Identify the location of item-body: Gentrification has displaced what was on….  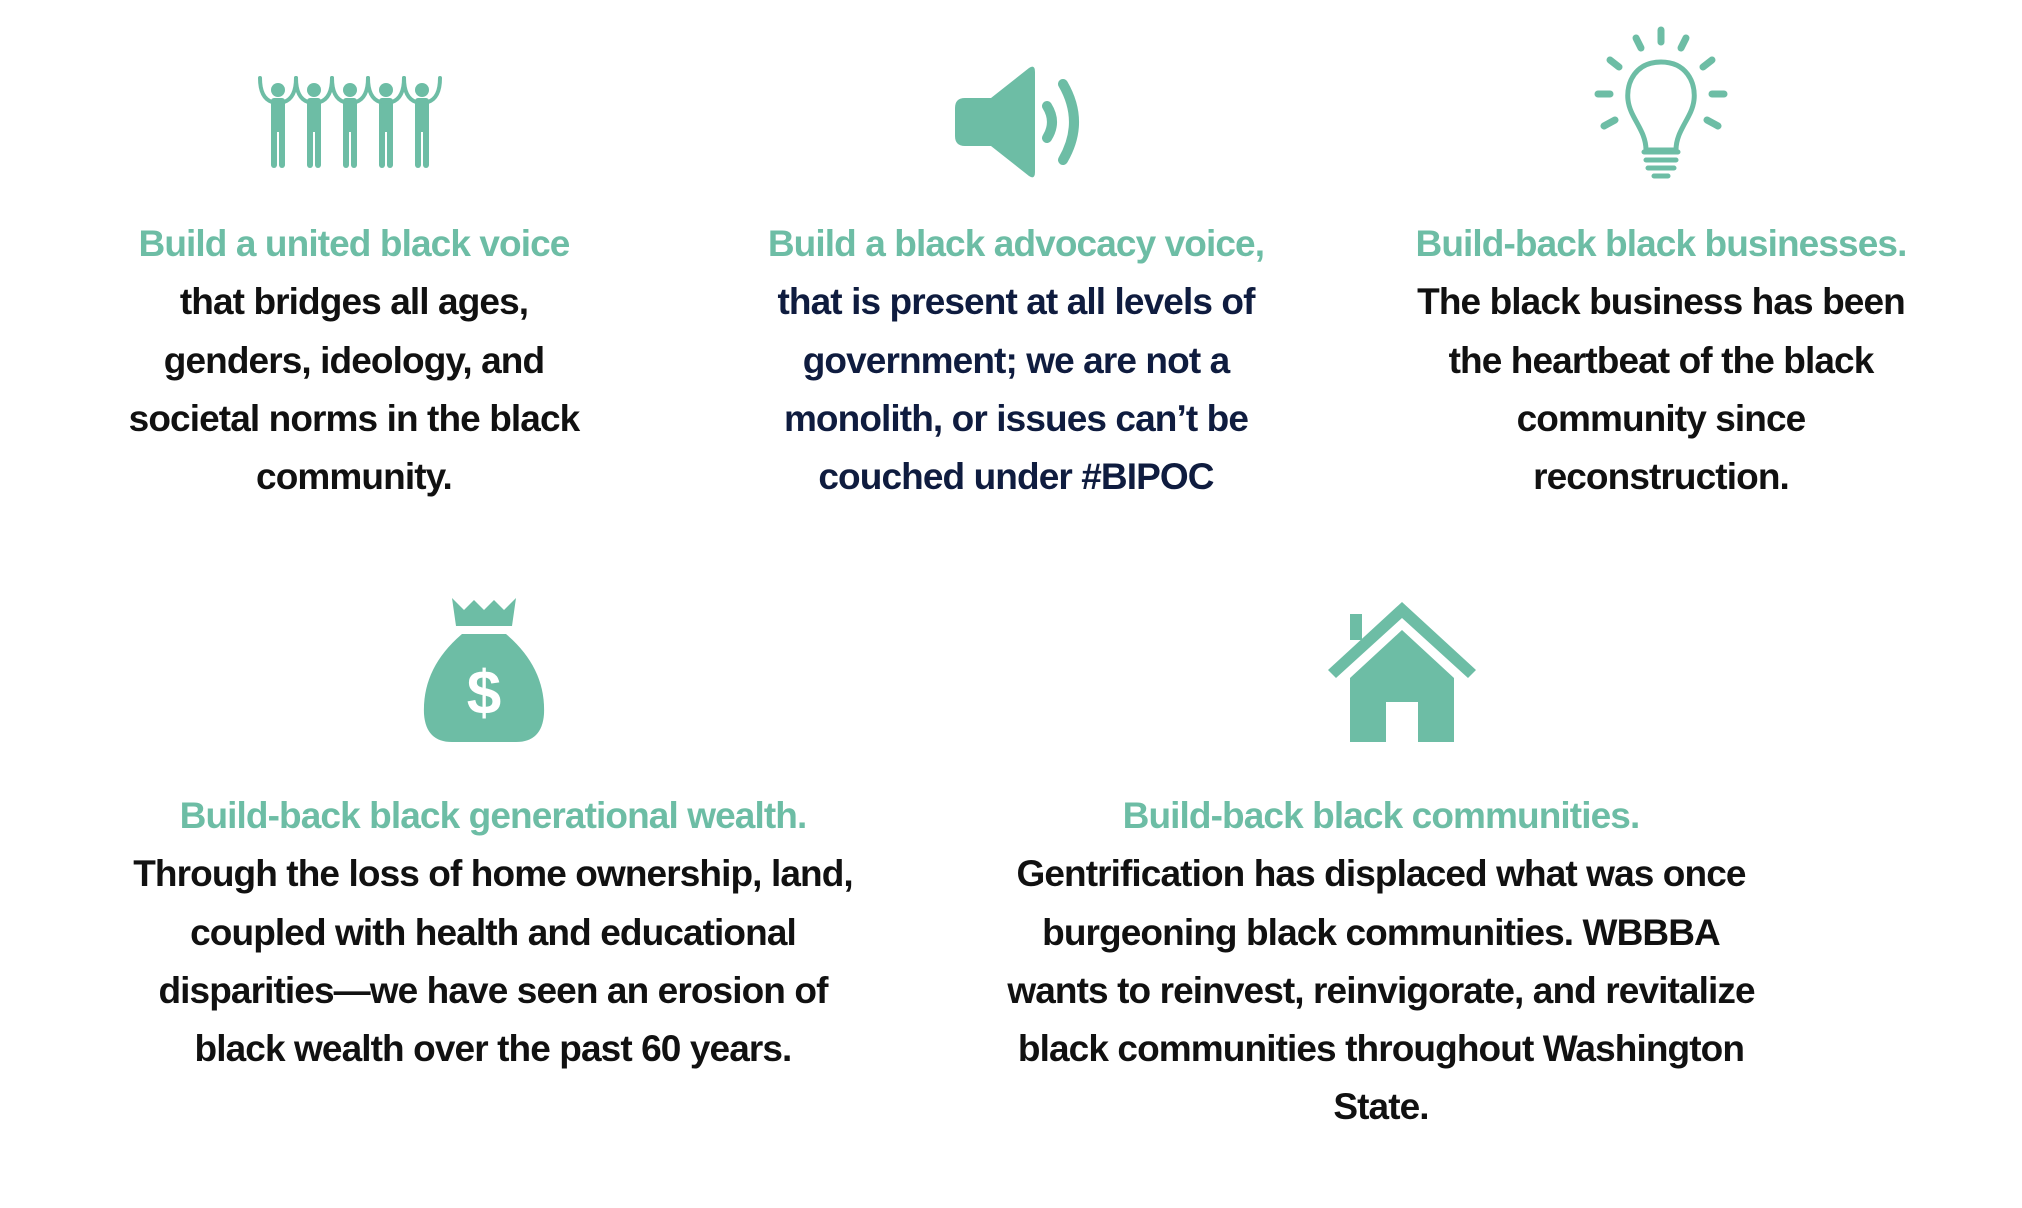
(1381, 990).